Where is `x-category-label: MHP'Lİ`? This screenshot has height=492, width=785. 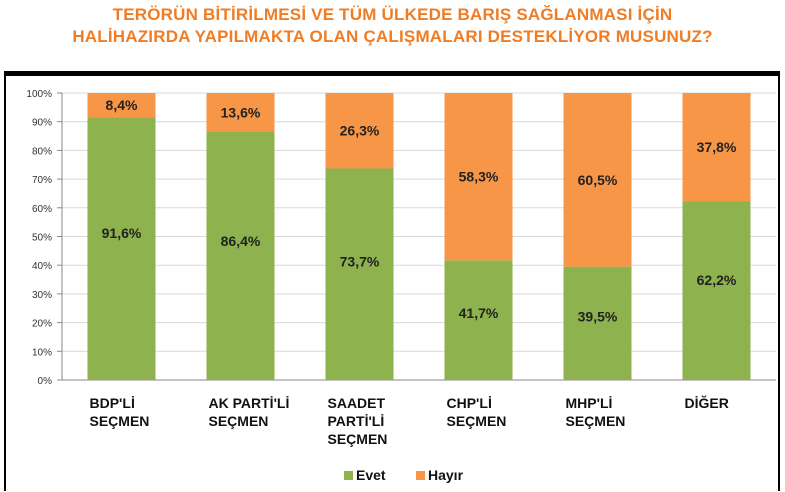
x-category-label: MHP'Lİ is located at coordinates (589, 403).